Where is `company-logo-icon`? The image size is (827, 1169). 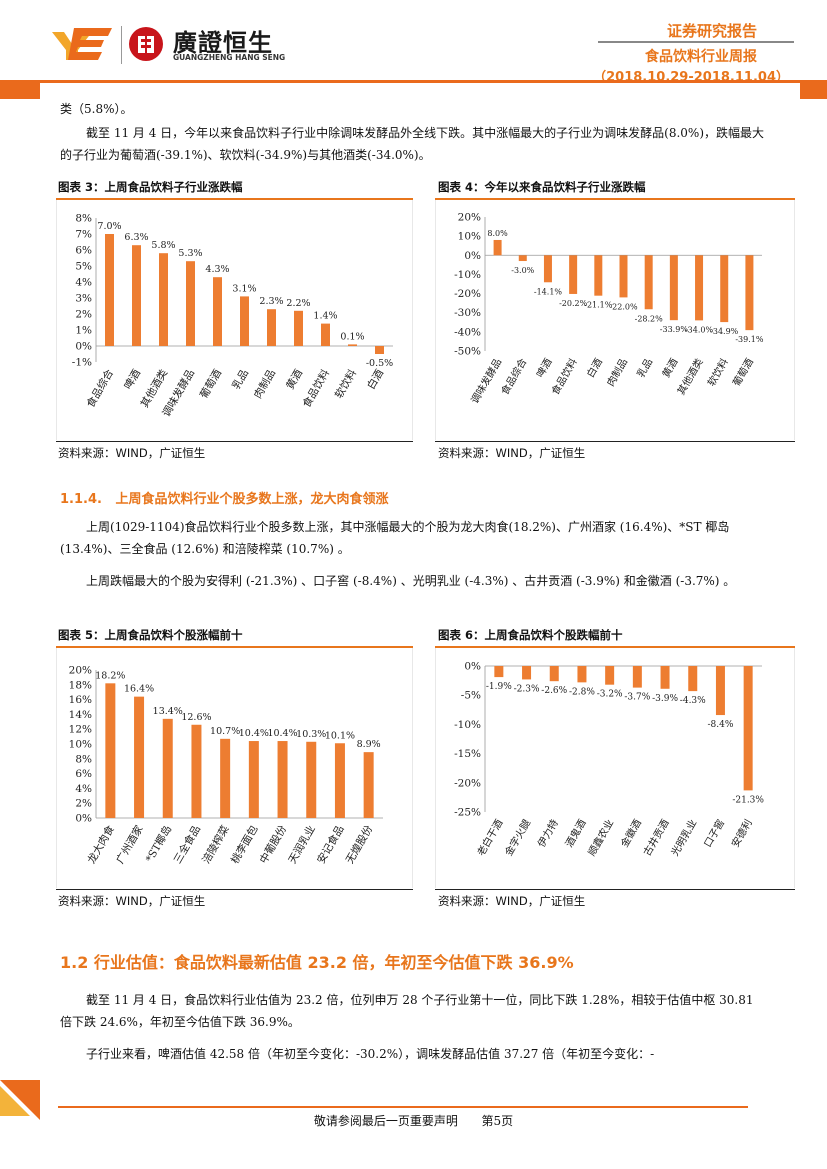 company-logo-icon is located at coordinates (82, 44).